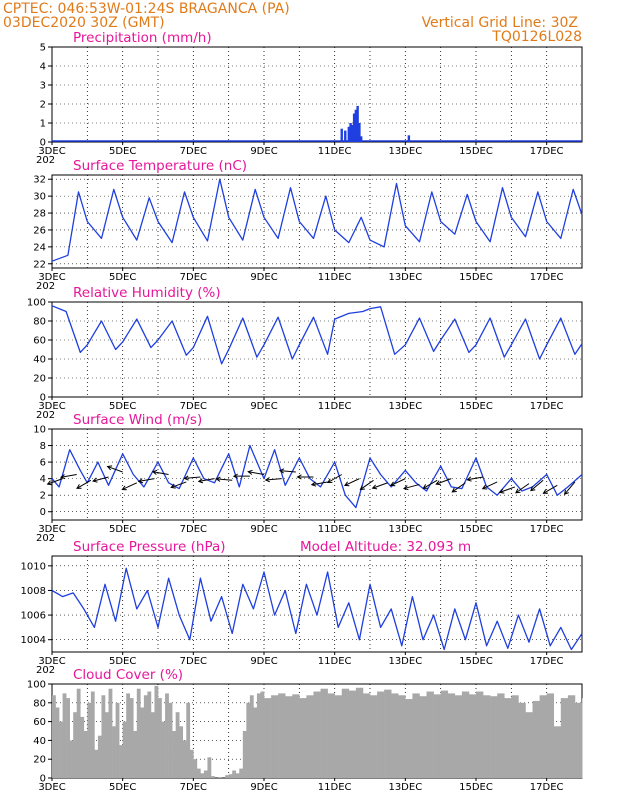  Describe the element at coordinates (39, 722) in the screenshot. I see `cloud-cover-ytick-label: 60` at that location.